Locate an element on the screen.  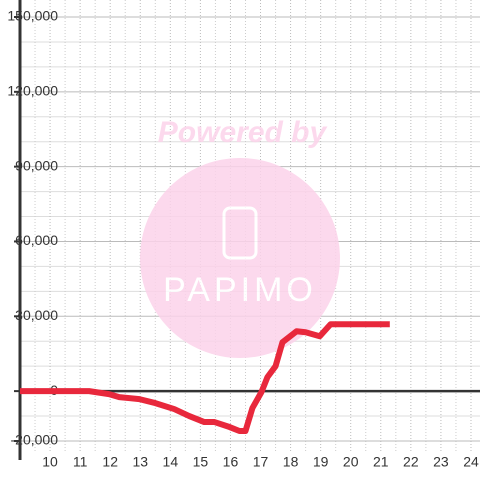
x-tick-label: 11 is located at coordinates (80, 462).